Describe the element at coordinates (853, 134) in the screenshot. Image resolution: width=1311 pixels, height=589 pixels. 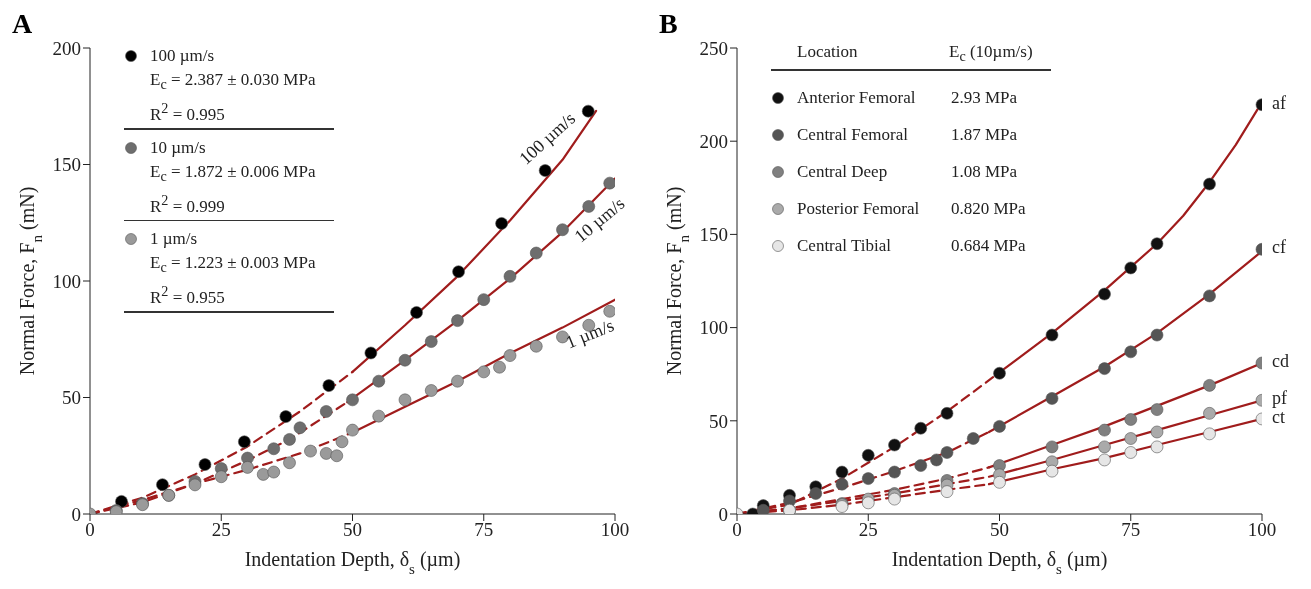
I see `legend-label: Central Femoral` at that location.